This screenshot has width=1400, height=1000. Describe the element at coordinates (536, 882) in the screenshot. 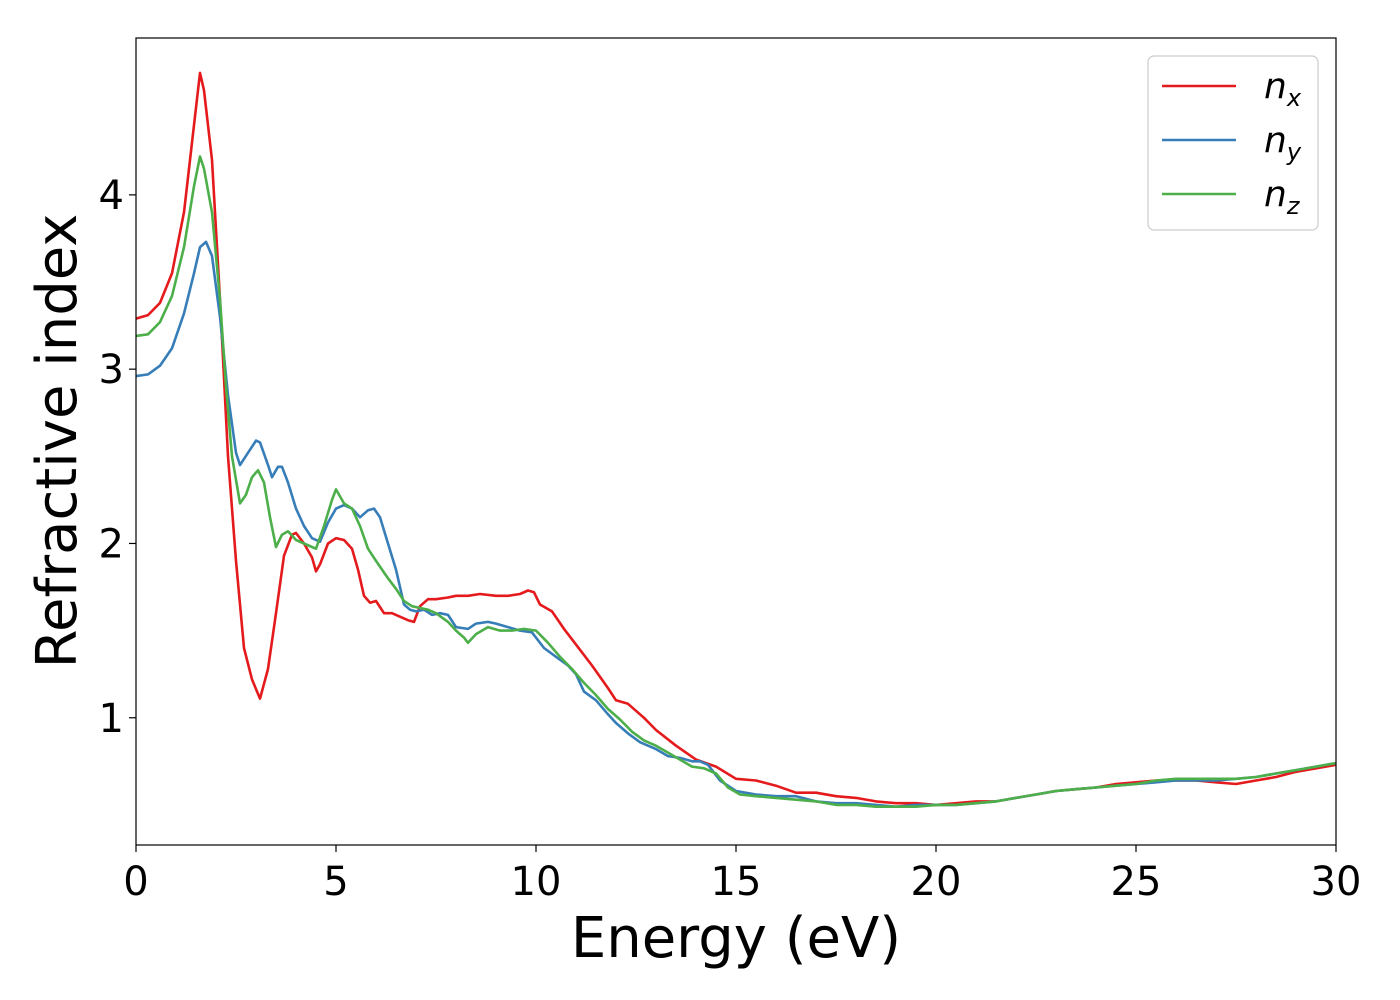

I see `x-tick-label: 10` at that location.